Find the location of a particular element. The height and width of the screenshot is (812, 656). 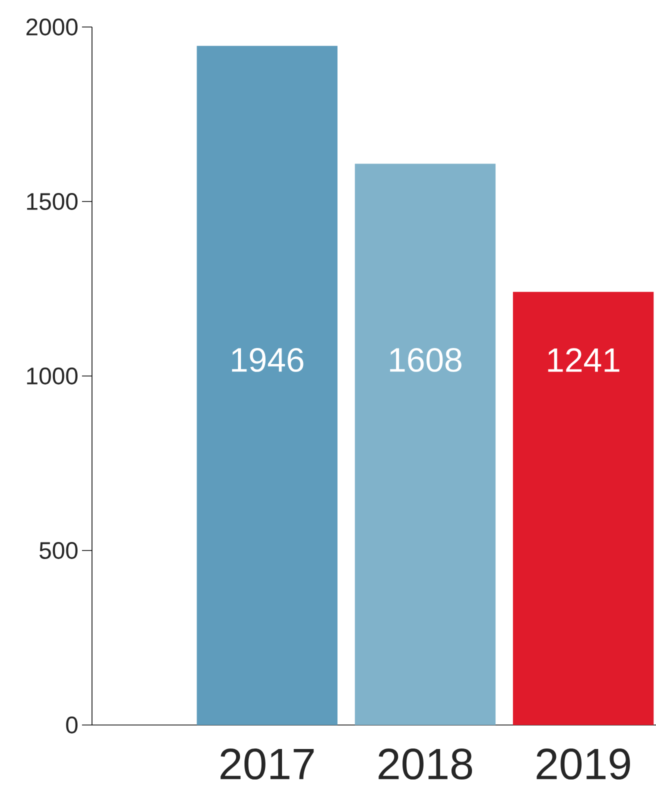

x-tick-label: 2017 is located at coordinates (267, 764).